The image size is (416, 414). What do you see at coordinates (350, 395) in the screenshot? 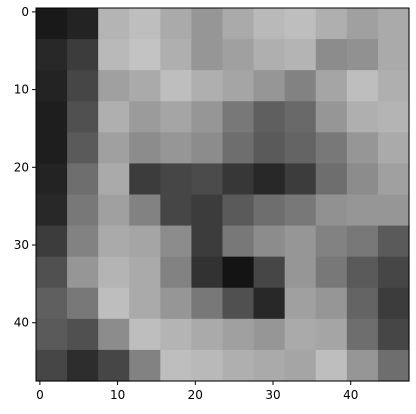
I see `x-tick-label: 40` at bounding box center [350, 395].